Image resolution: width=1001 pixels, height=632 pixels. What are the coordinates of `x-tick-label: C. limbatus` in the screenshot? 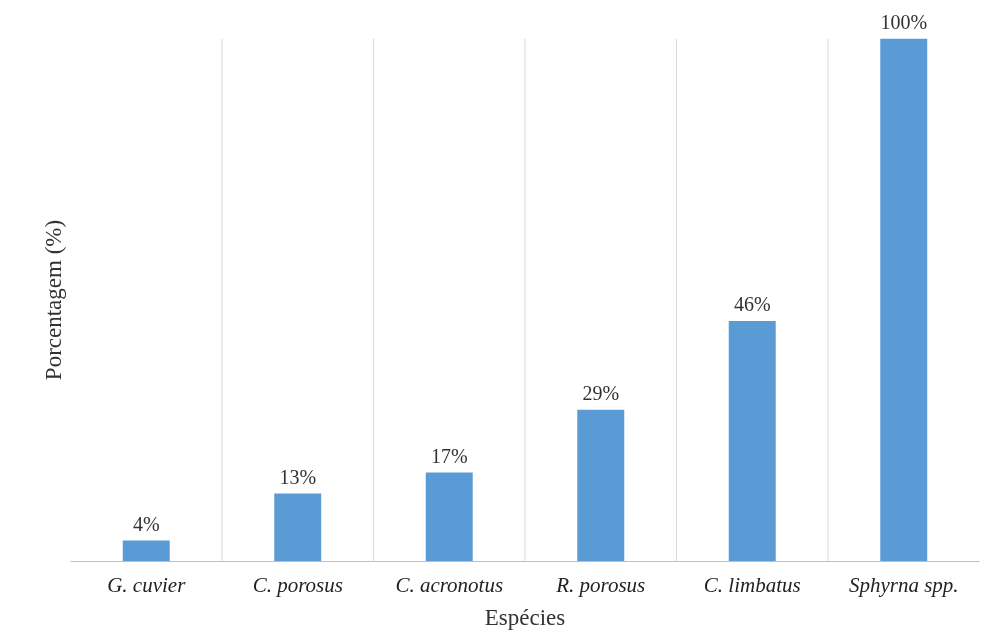 It's located at (752, 584).